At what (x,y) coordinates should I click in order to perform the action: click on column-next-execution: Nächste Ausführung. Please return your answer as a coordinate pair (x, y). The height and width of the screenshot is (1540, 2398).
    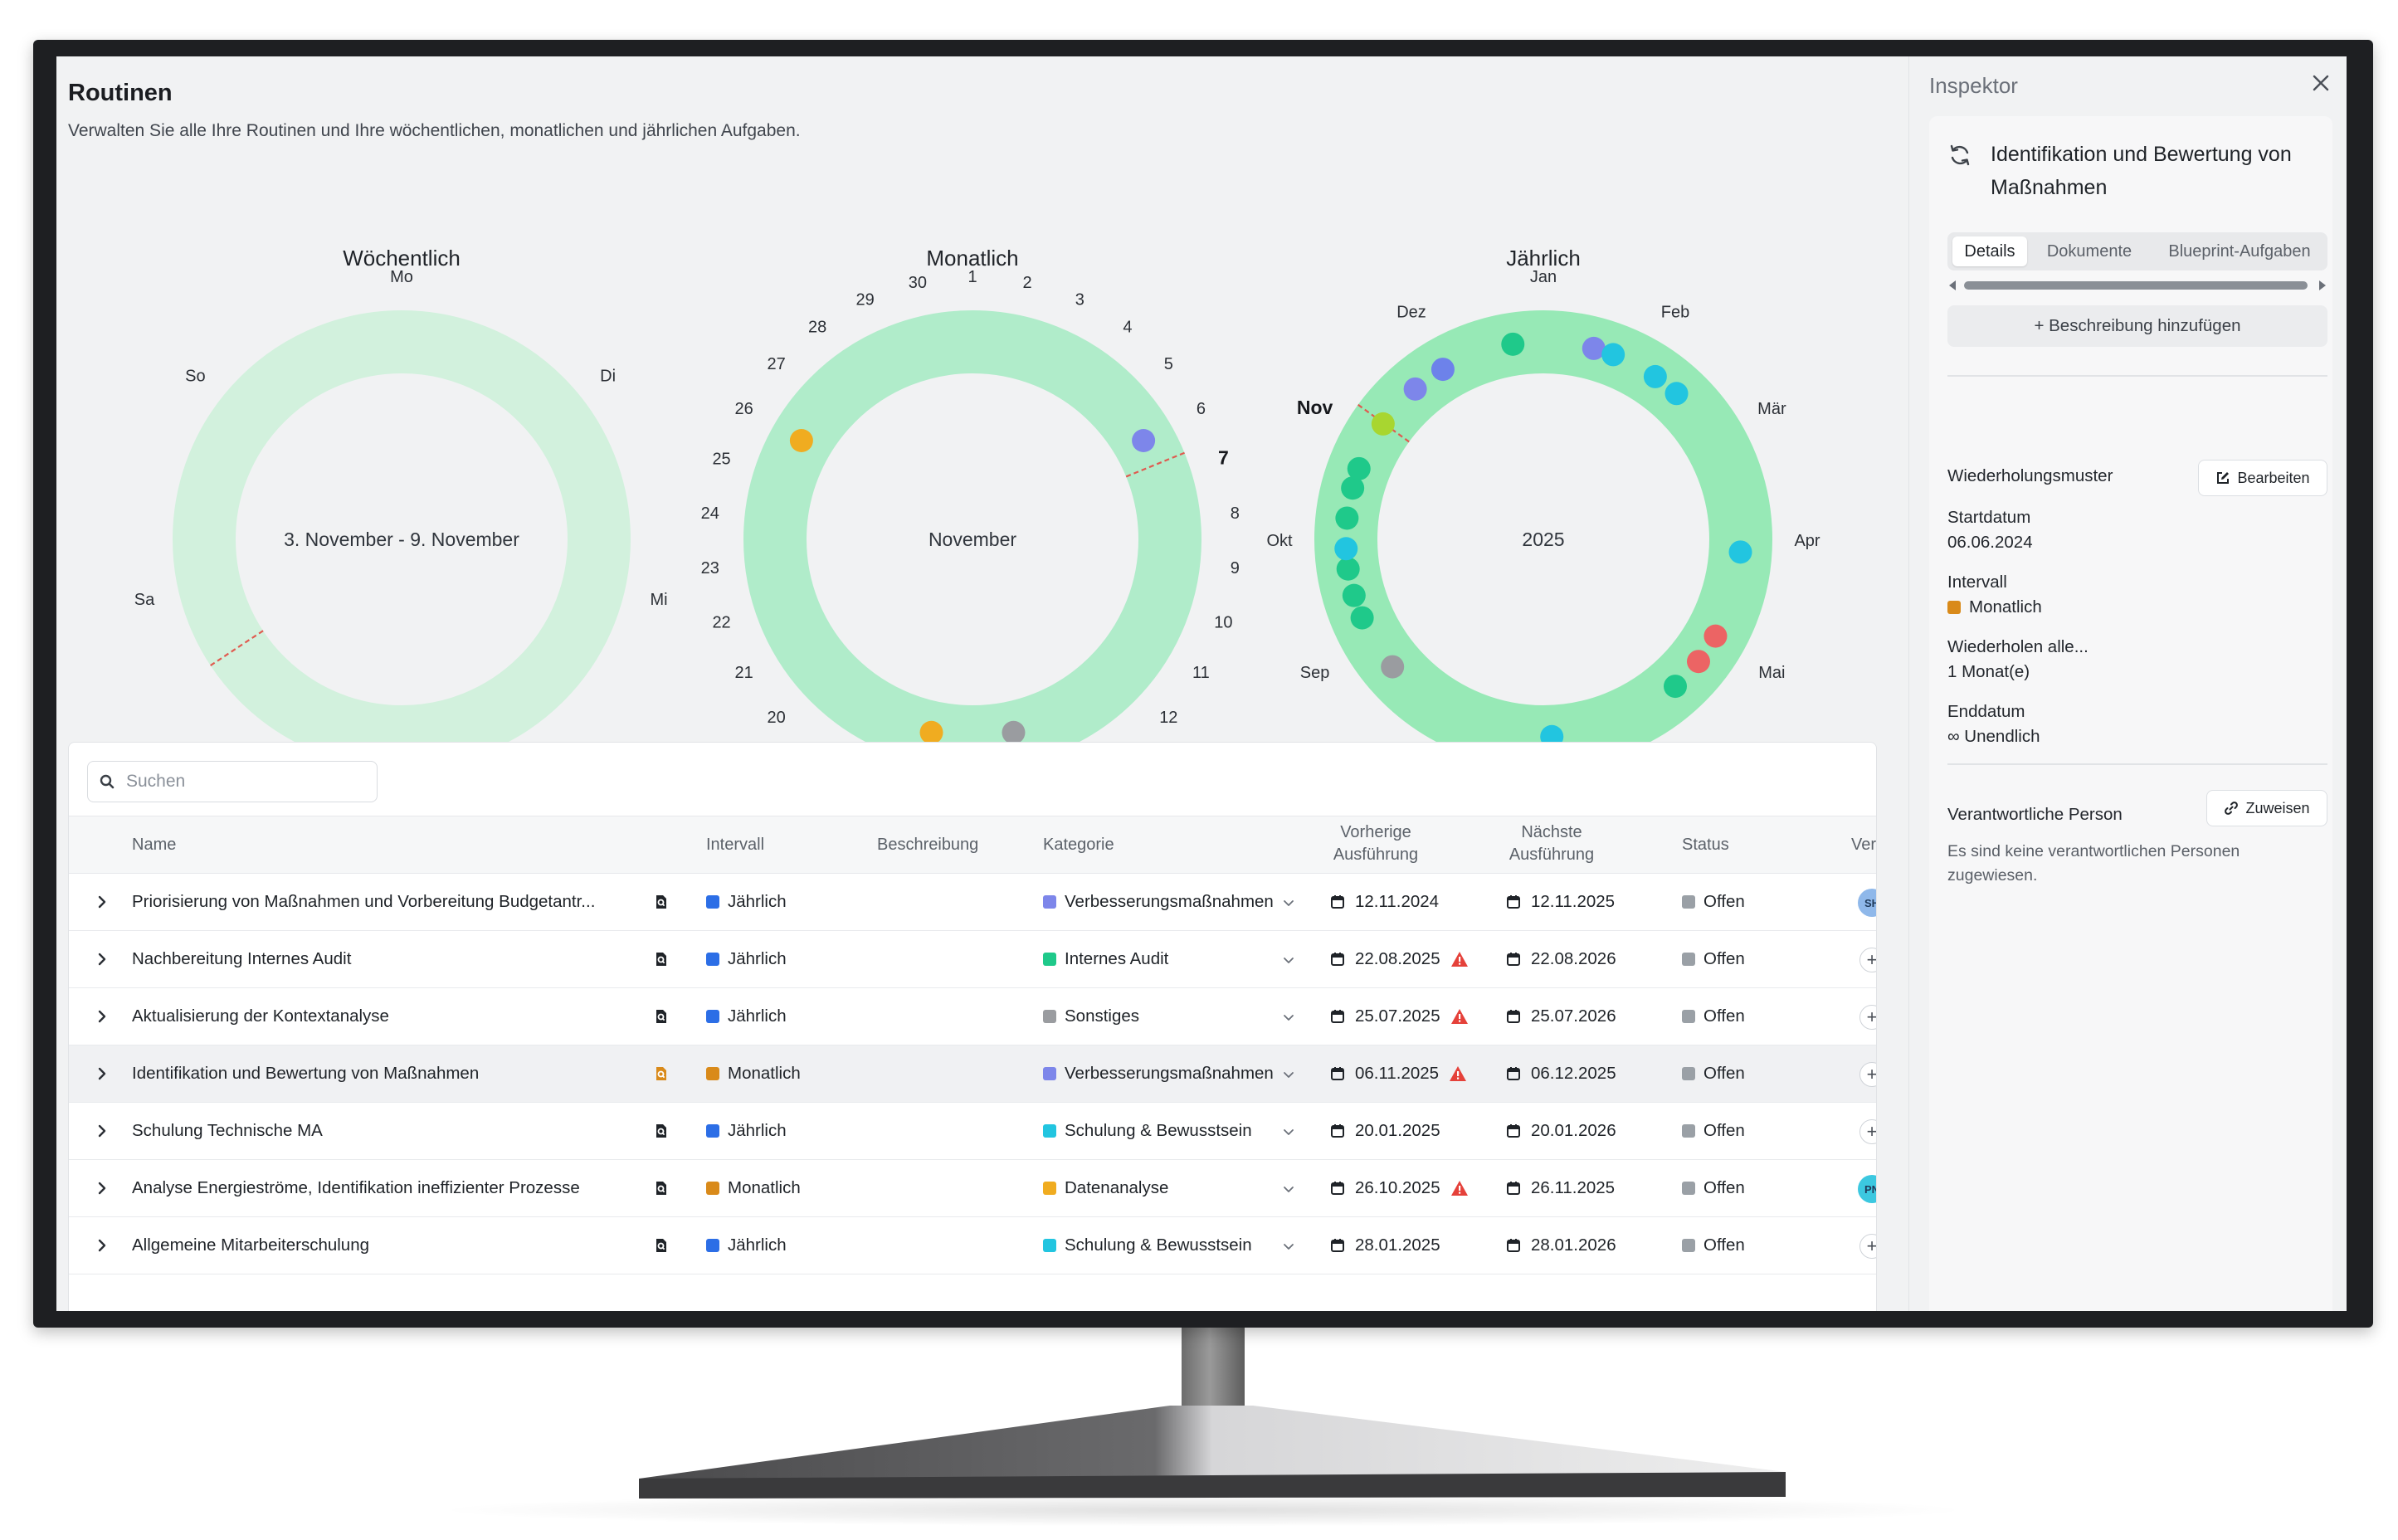
    Looking at the image, I should click on (1551, 843).